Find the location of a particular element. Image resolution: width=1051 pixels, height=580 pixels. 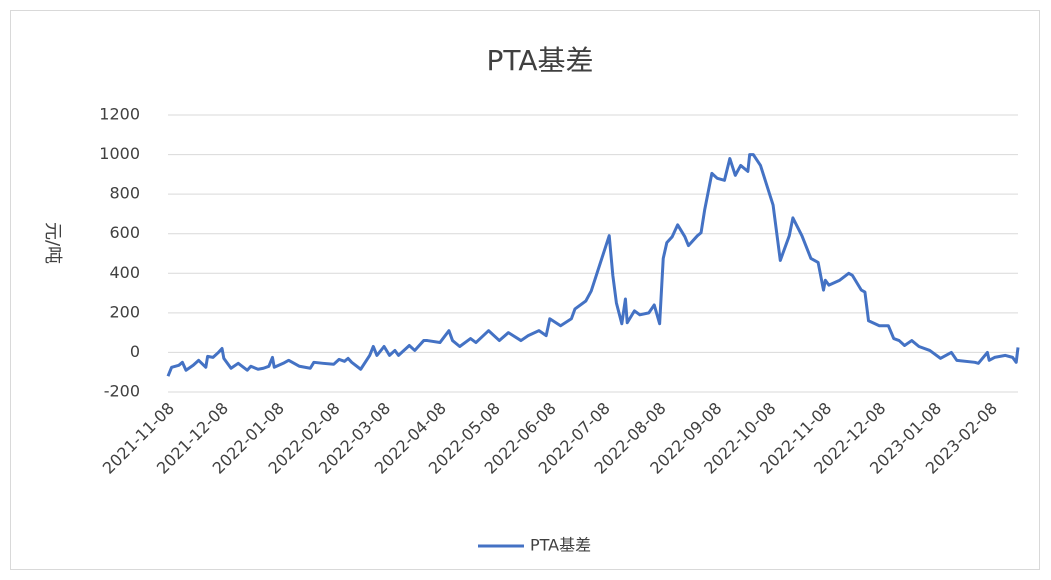

y-tick-label: 200 is located at coordinates (124, 311).